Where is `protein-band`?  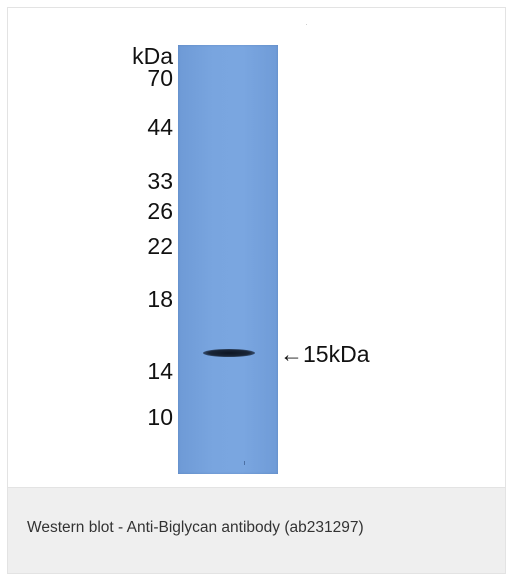 protein-band is located at coordinates (229, 353).